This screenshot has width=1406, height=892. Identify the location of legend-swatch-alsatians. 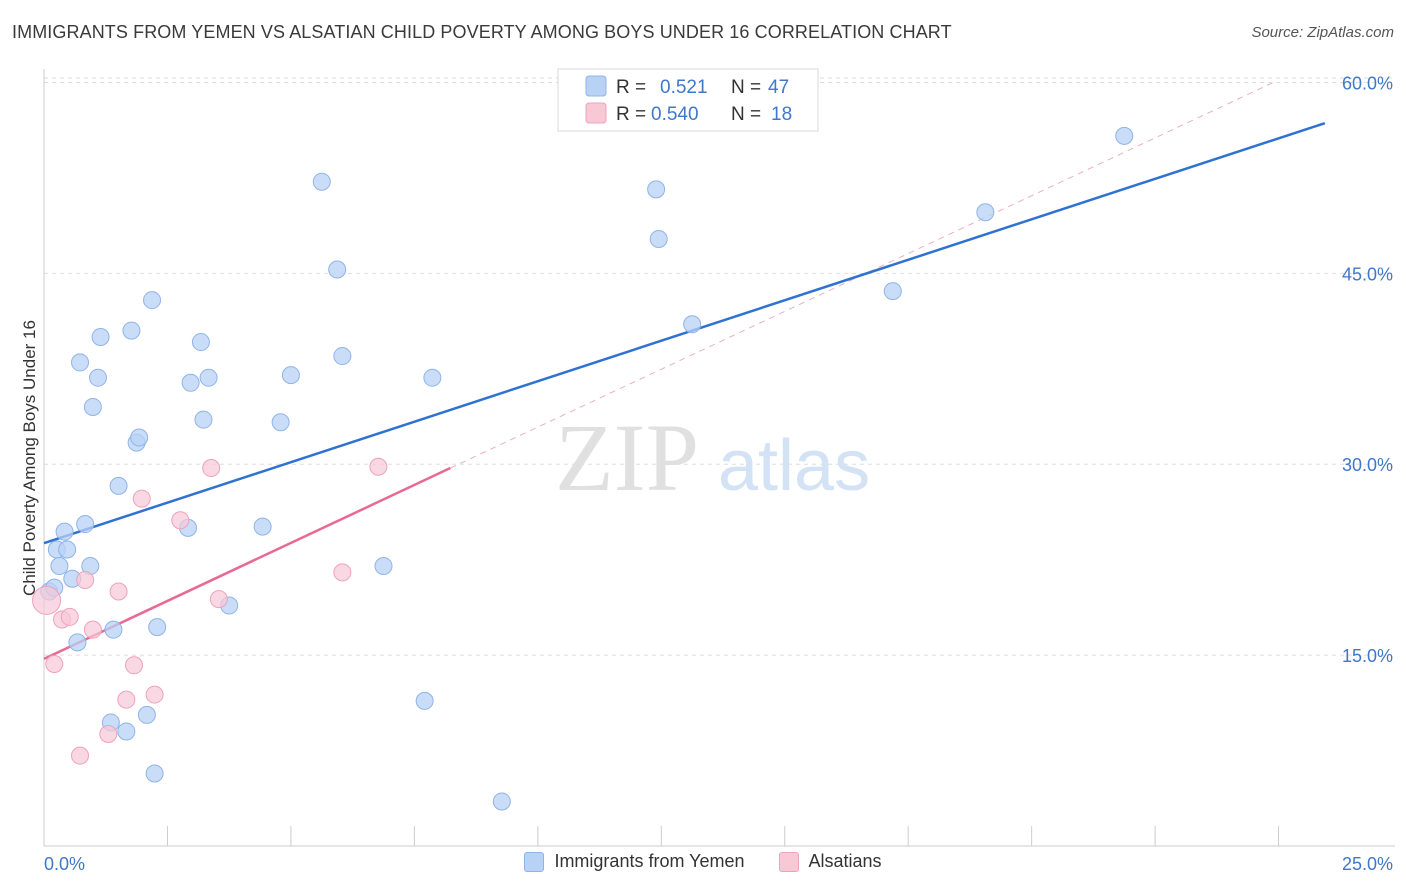
(788, 861).